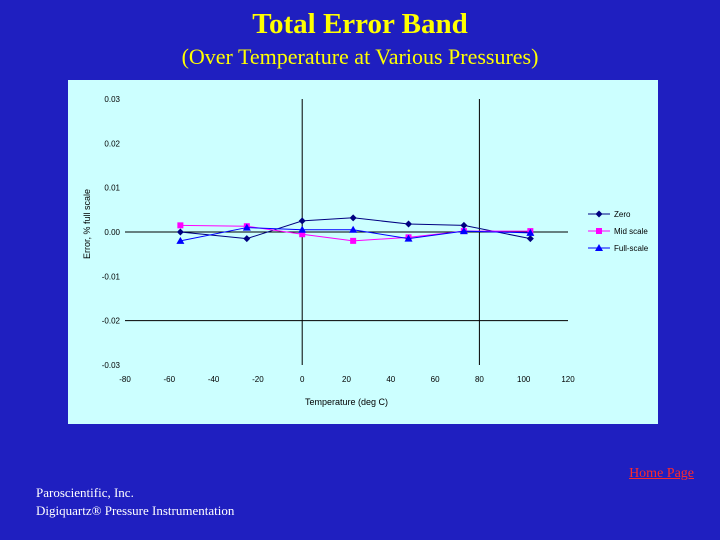  What do you see at coordinates (346, 379) in the screenshot?
I see `x-tick-label: 20` at bounding box center [346, 379].